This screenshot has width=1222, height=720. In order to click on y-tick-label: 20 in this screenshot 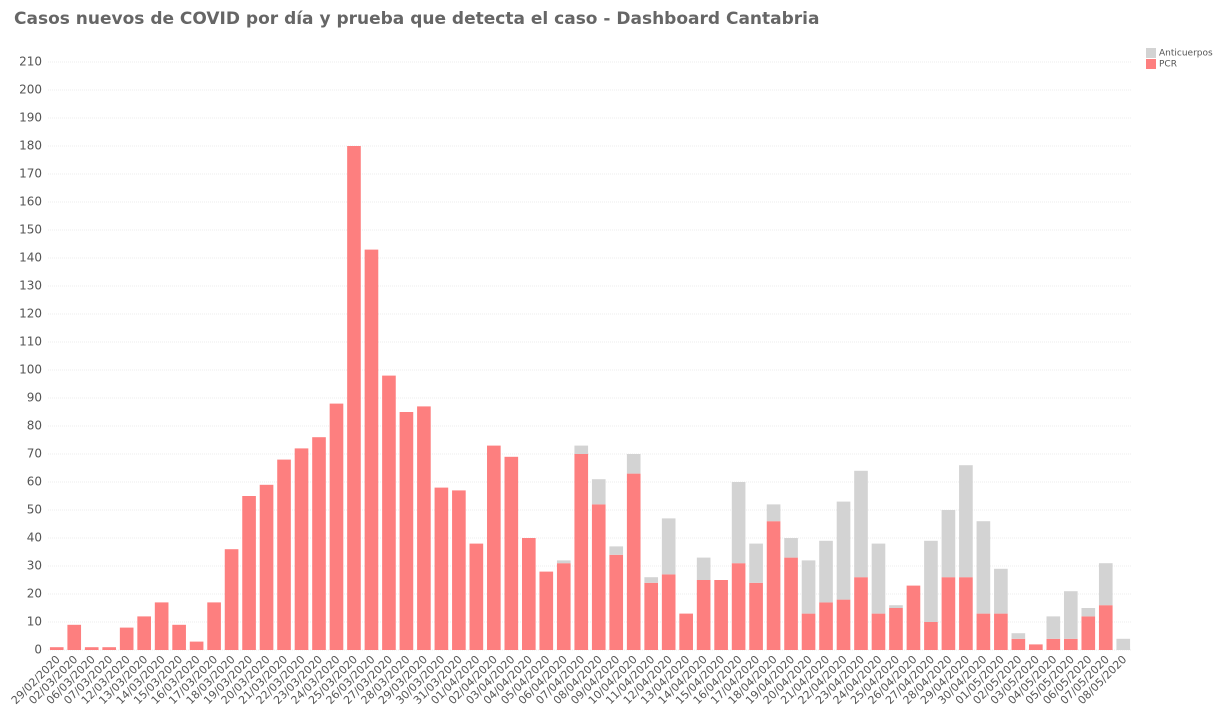, I will do `click(34, 594)`.